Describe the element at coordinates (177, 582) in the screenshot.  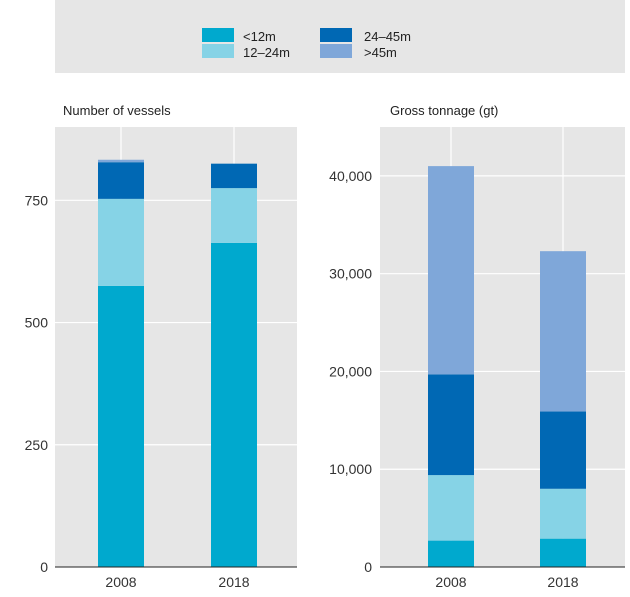
I see `x-ticks-vessels: 2008 2018` at that location.